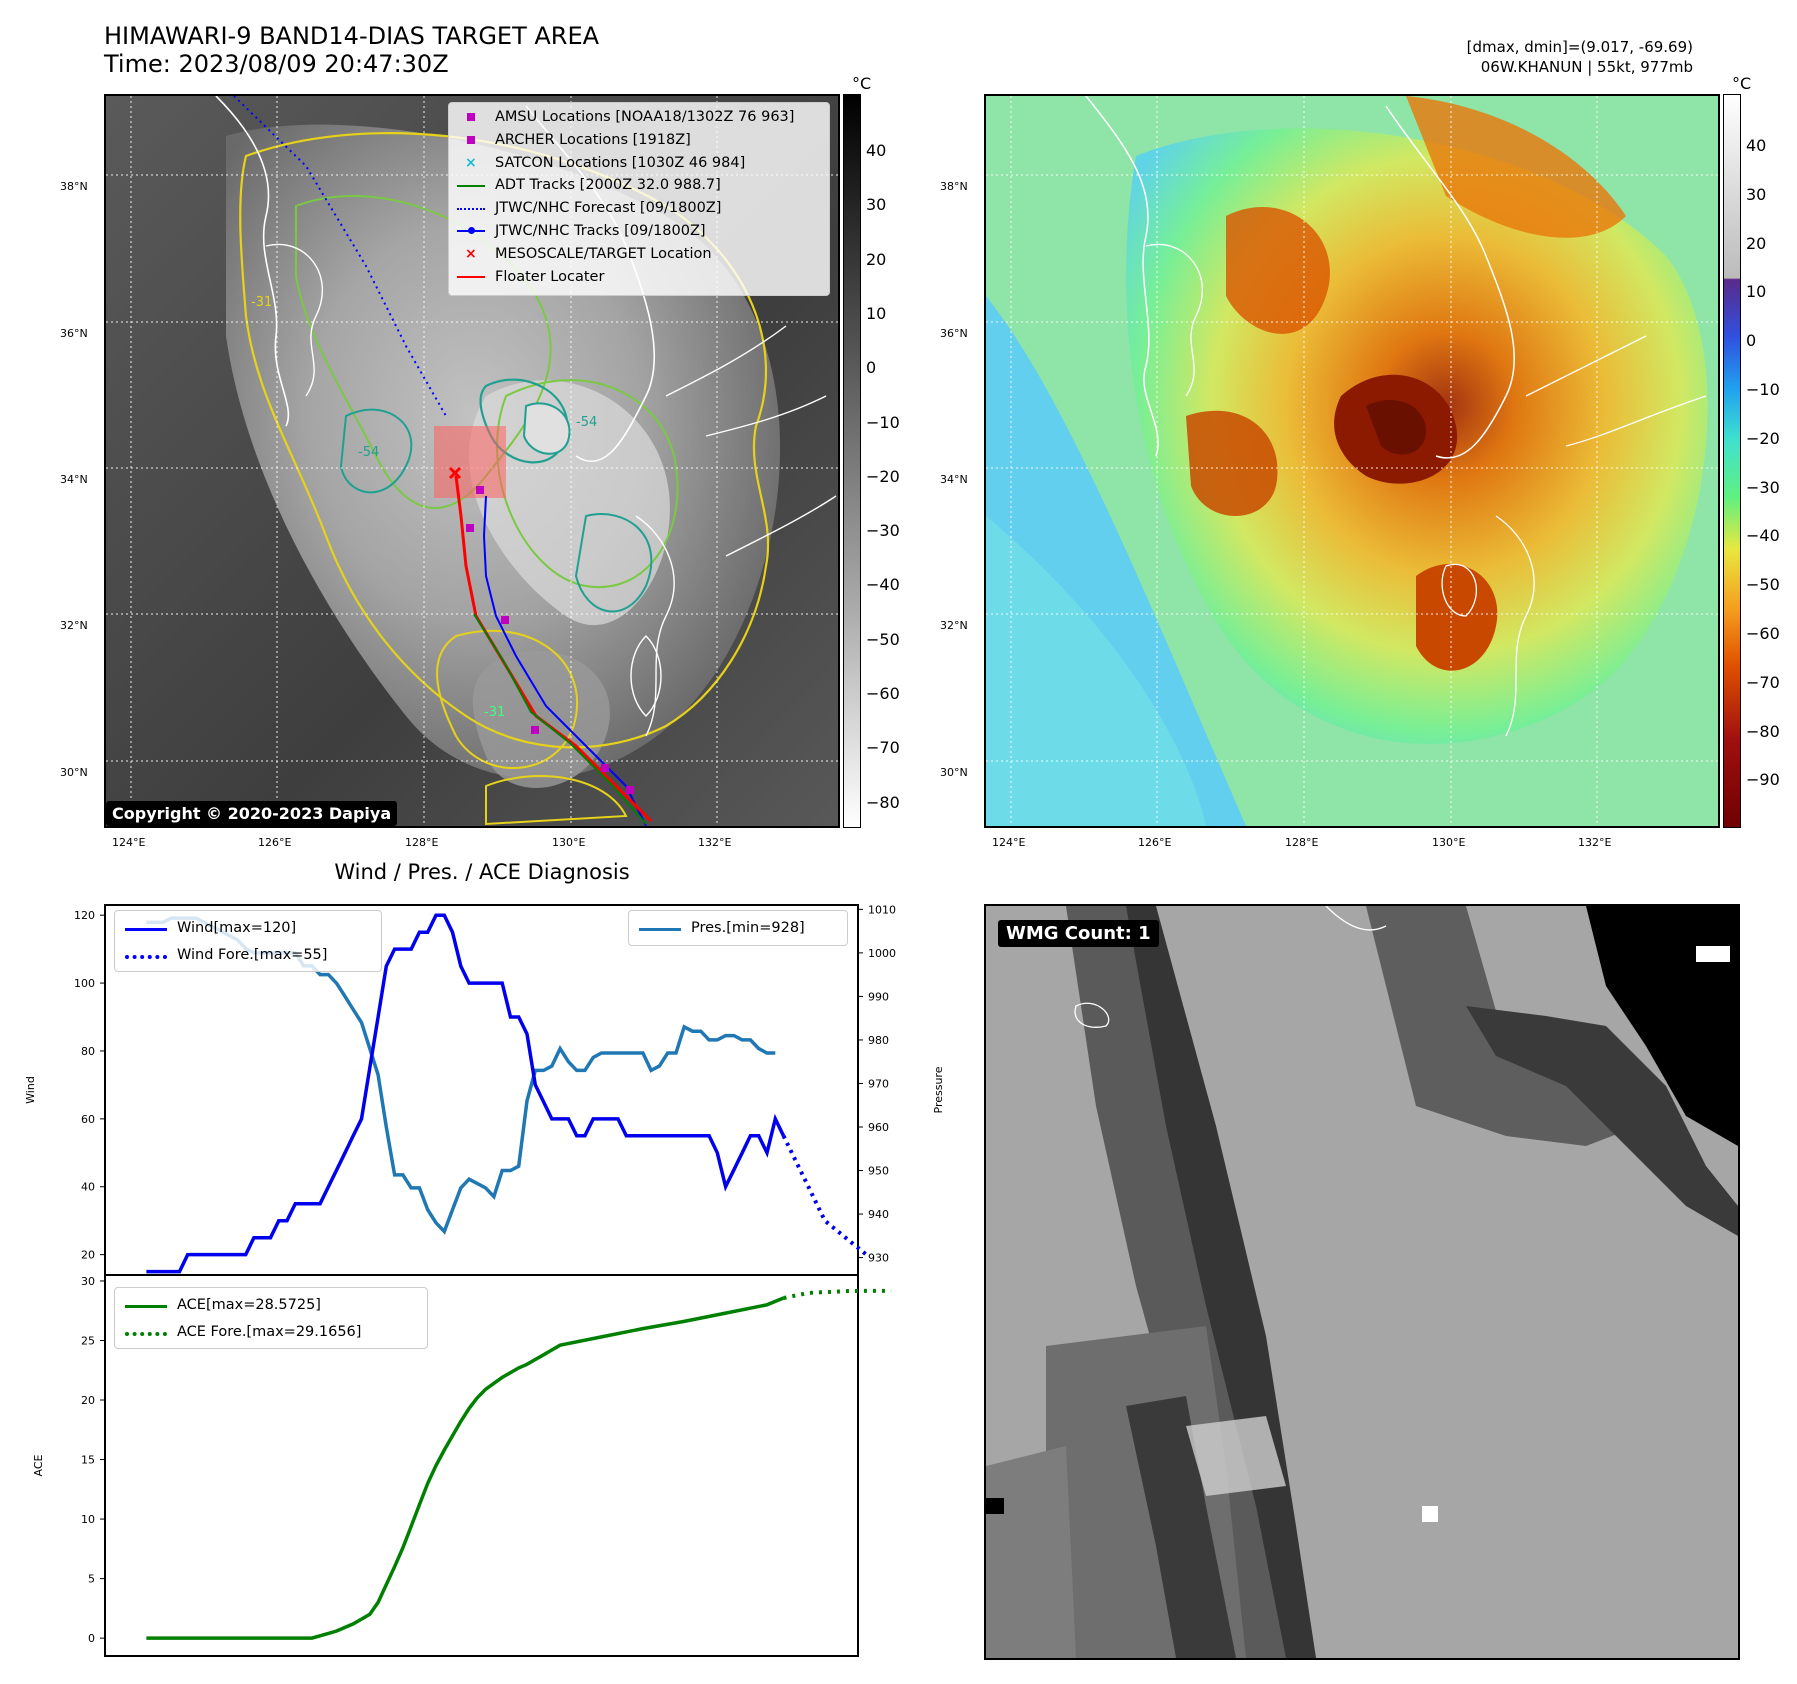 The width and height of the screenshot is (1797, 1684). I want to click on pressure-tick-label: 1010, so click(882, 909).